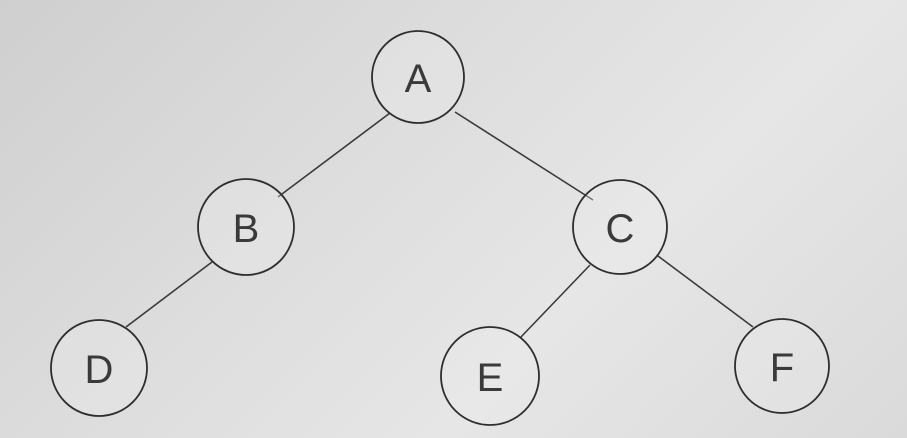 This screenshot has width=907, height=438. I want to click on node-a-circle, so click(418, 77).